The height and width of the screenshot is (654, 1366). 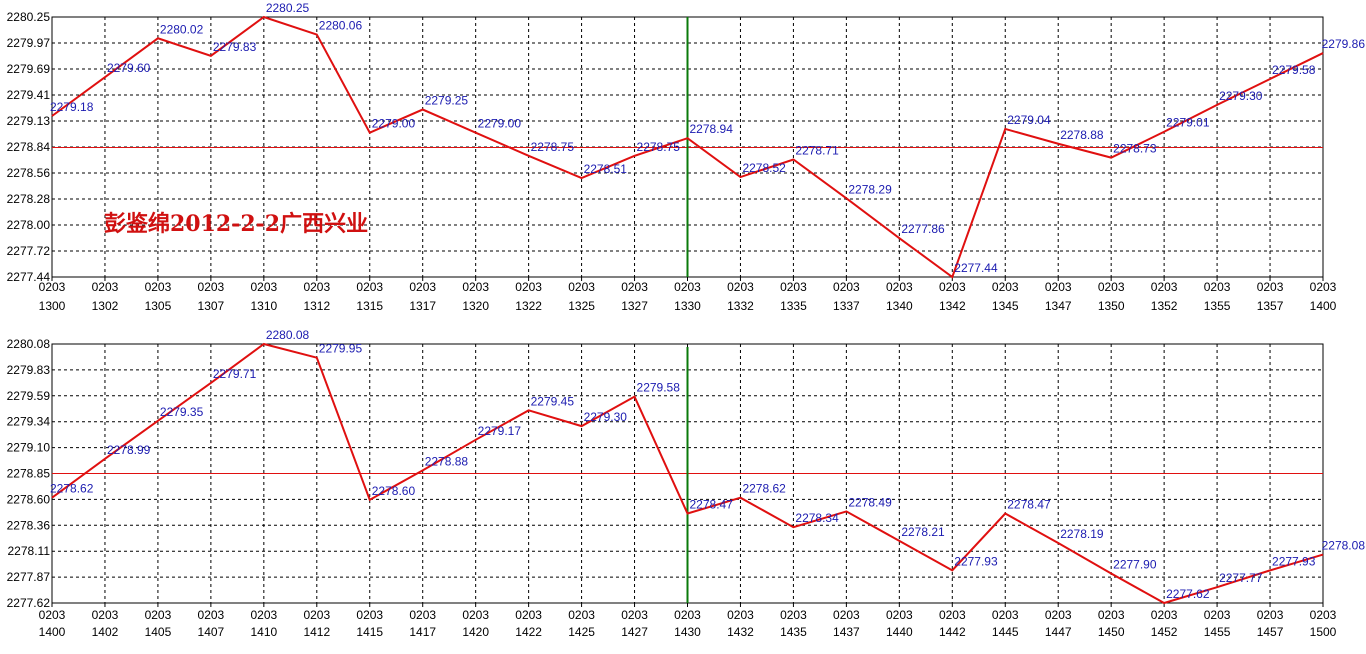 What do you see at coordinates (1164, 306) in the screenshot?
I see `chart1-x-tick-label-time: 1352` at bounding box center [1164, 306].